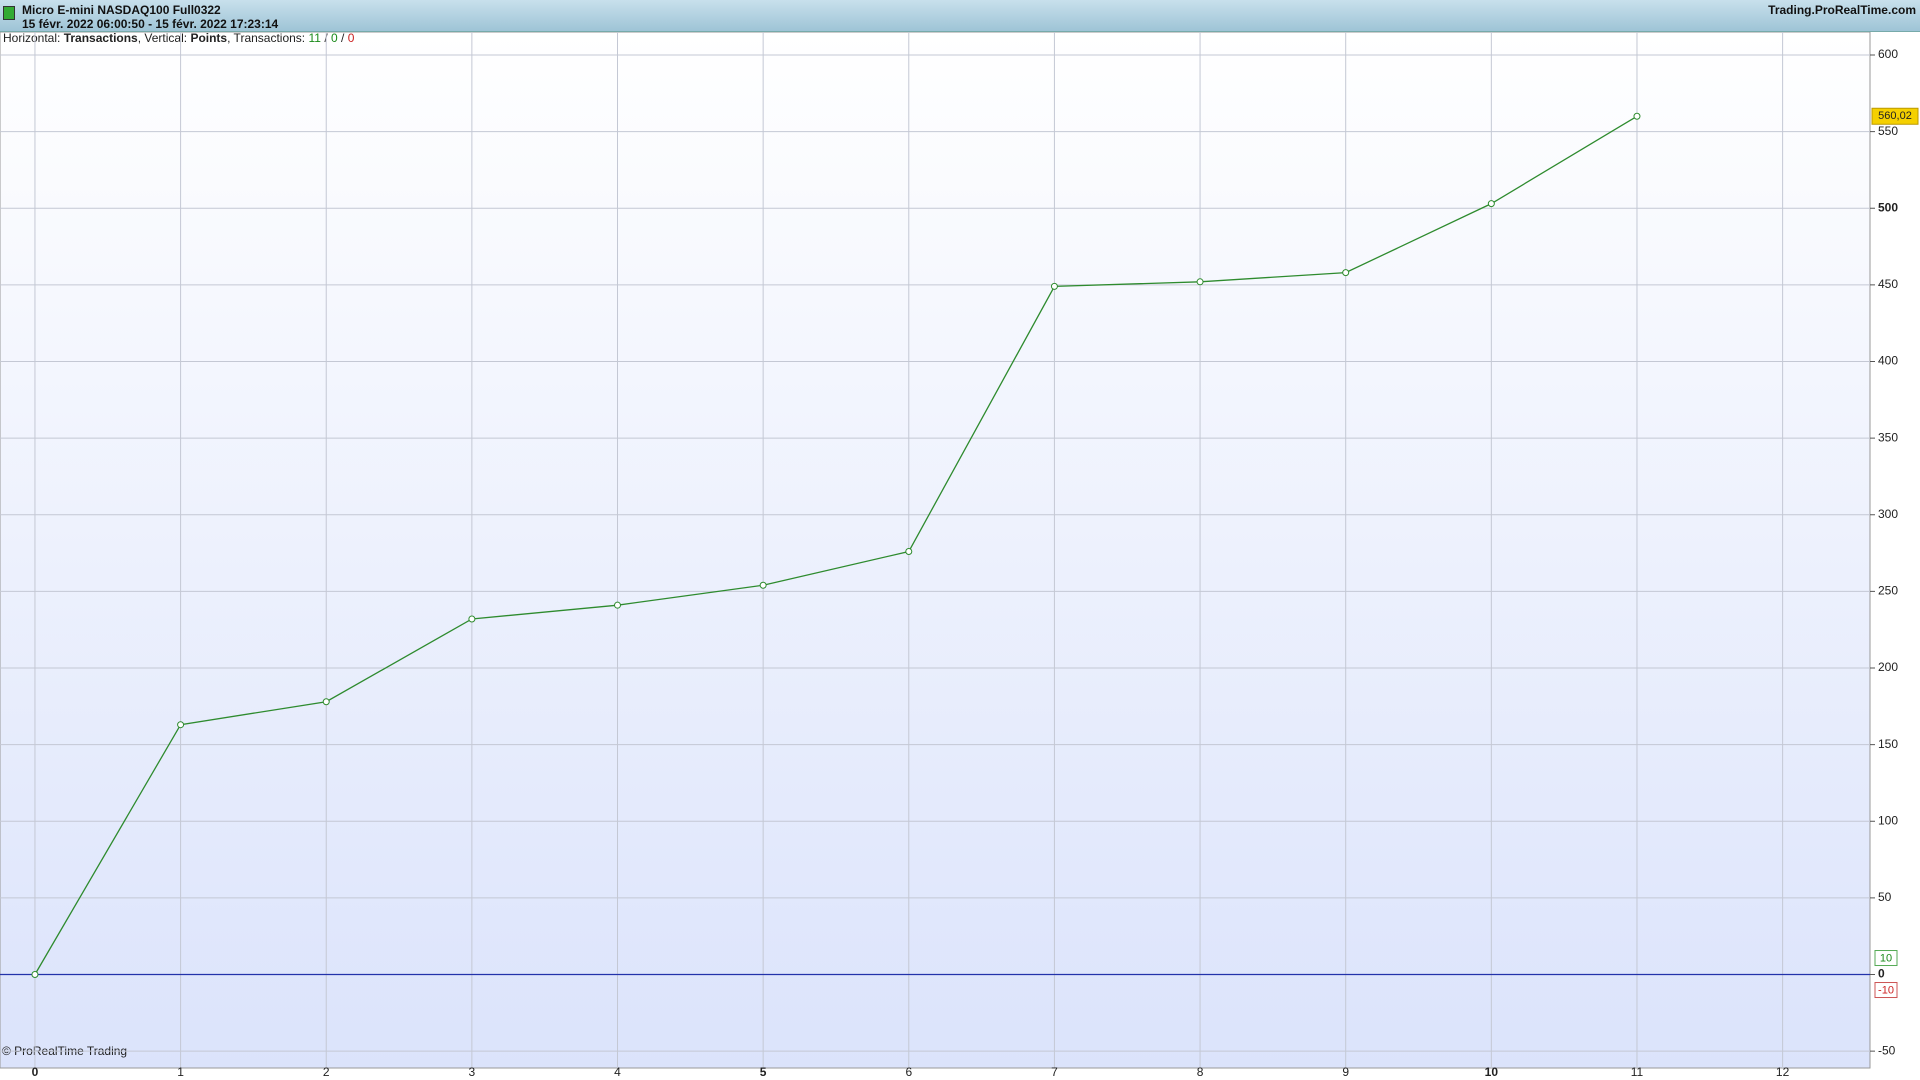 This screenshot has height=1080, width=1920. What do you see at coordinates (908, 1072) in the screenshot?
I see `x-tick-label: 6` at bounding box center [908, 1072].